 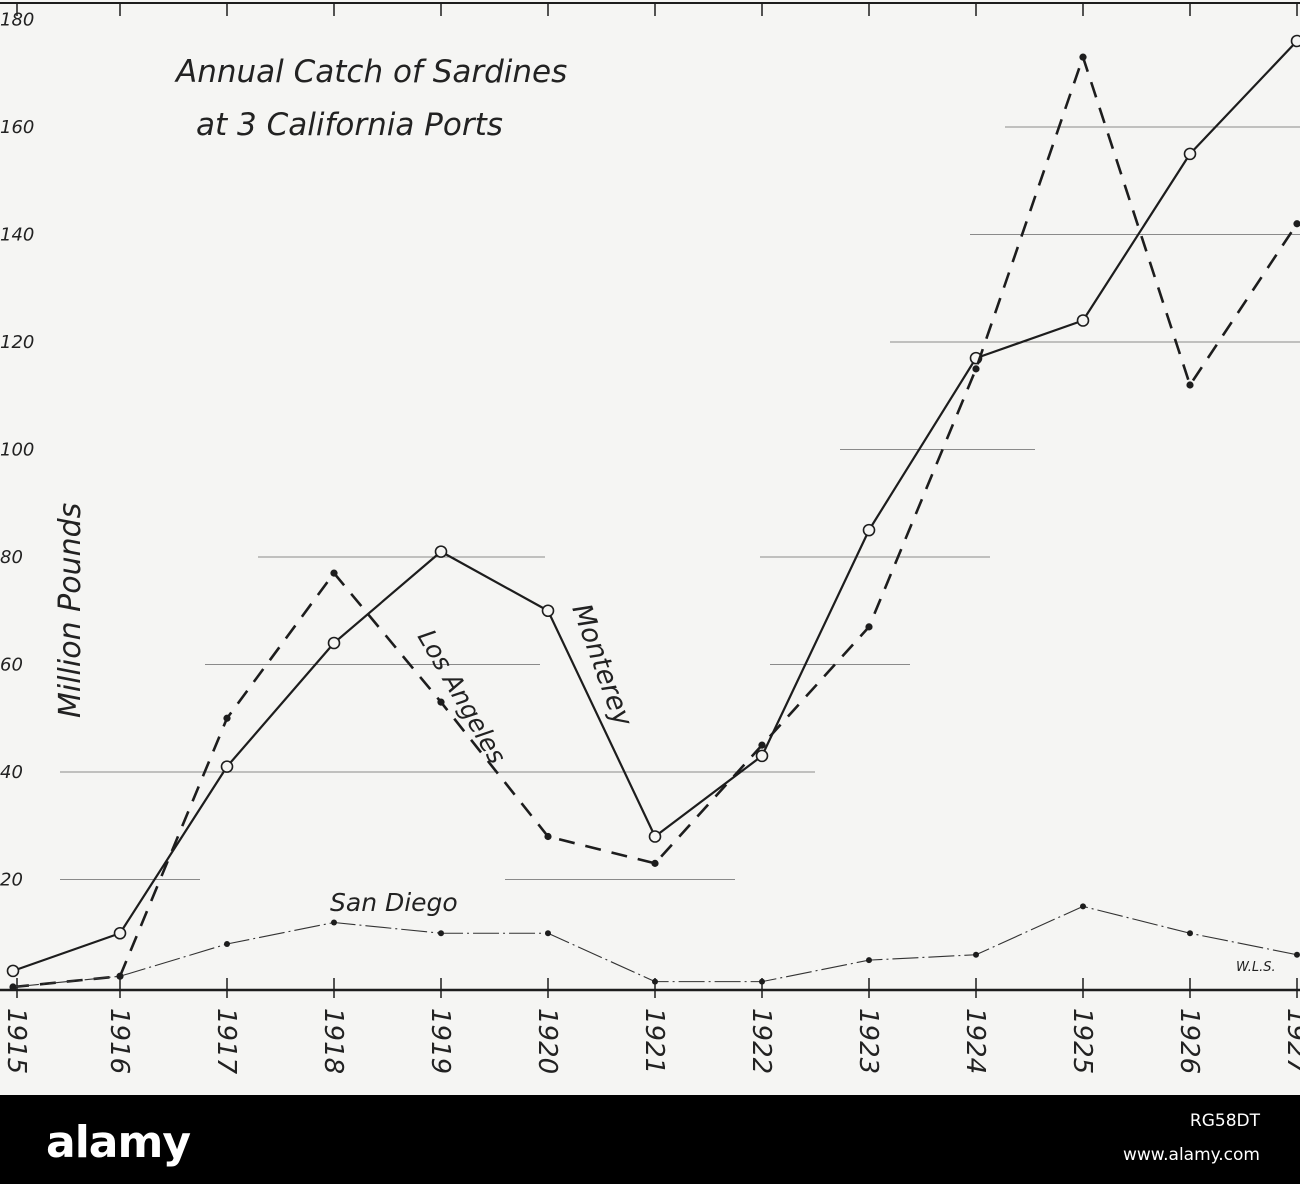 I want to click on point-monterey-1921, so click(x=655, y=836).